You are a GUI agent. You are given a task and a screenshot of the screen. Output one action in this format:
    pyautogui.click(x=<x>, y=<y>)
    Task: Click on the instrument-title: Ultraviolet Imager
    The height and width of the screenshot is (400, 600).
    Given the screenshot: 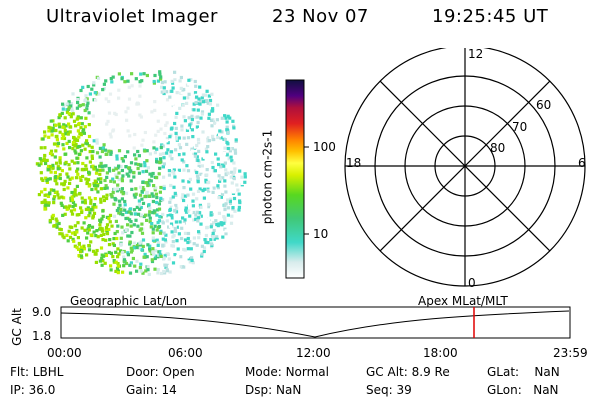 What is the action you would take?
    pyautogui.click(x=132, y=16)
    